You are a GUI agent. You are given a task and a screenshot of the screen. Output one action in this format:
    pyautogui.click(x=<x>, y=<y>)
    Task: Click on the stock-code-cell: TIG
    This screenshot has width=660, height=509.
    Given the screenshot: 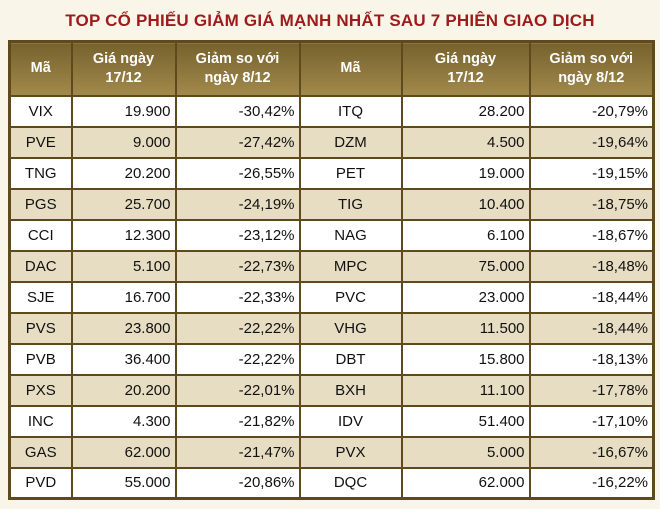 What is the action you would take?
    pyautogui.click(x=350, y=204)
    